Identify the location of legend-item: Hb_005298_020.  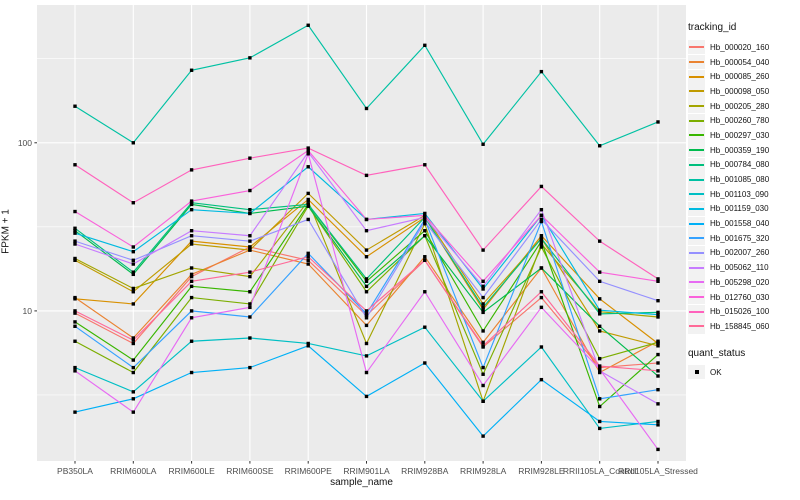
(744, 282).